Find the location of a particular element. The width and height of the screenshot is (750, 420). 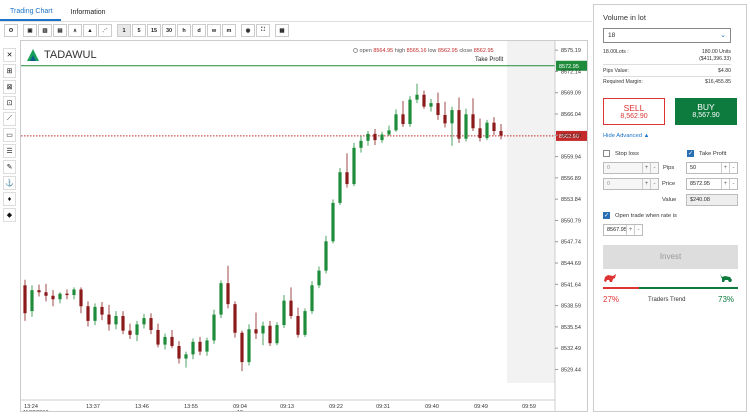

anchor-icon: ⚓ is located at coordinates (9, 183).